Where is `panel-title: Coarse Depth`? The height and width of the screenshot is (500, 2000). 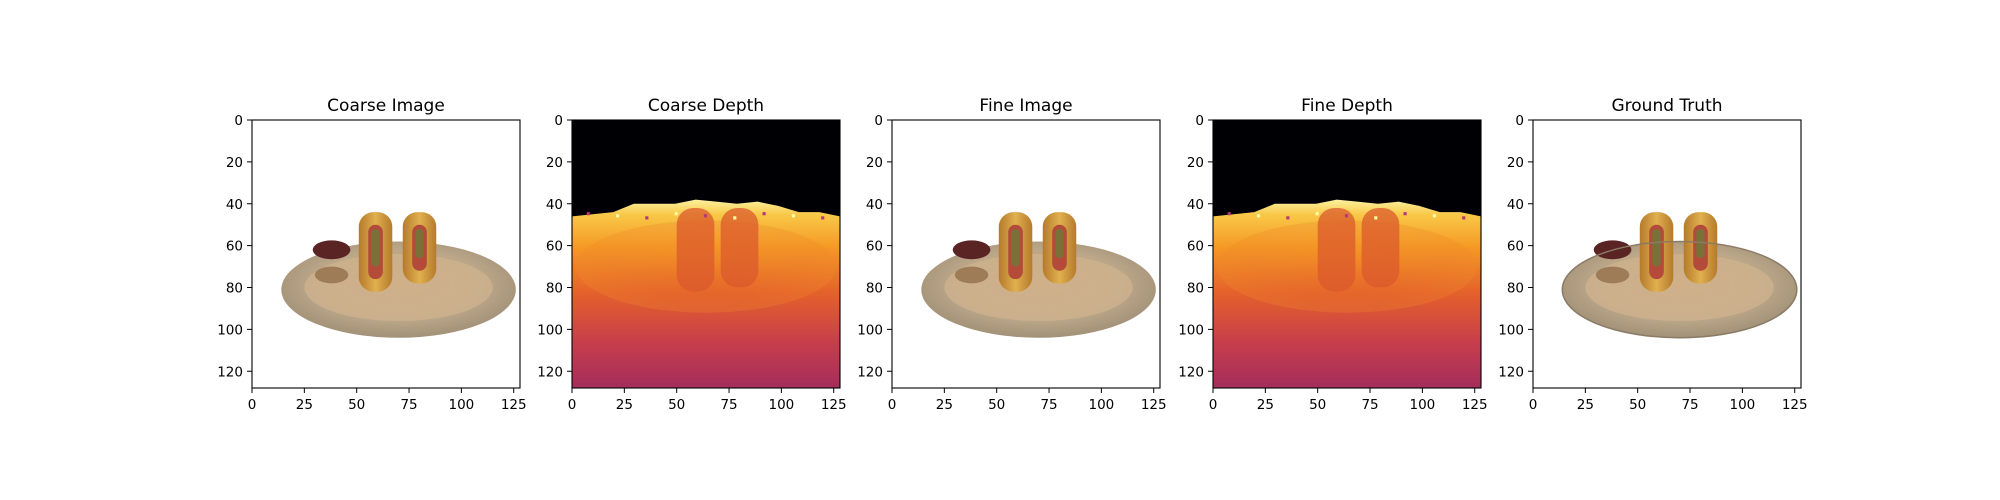
panel-title: Coarse Depth is located at coordinates (706, 106).